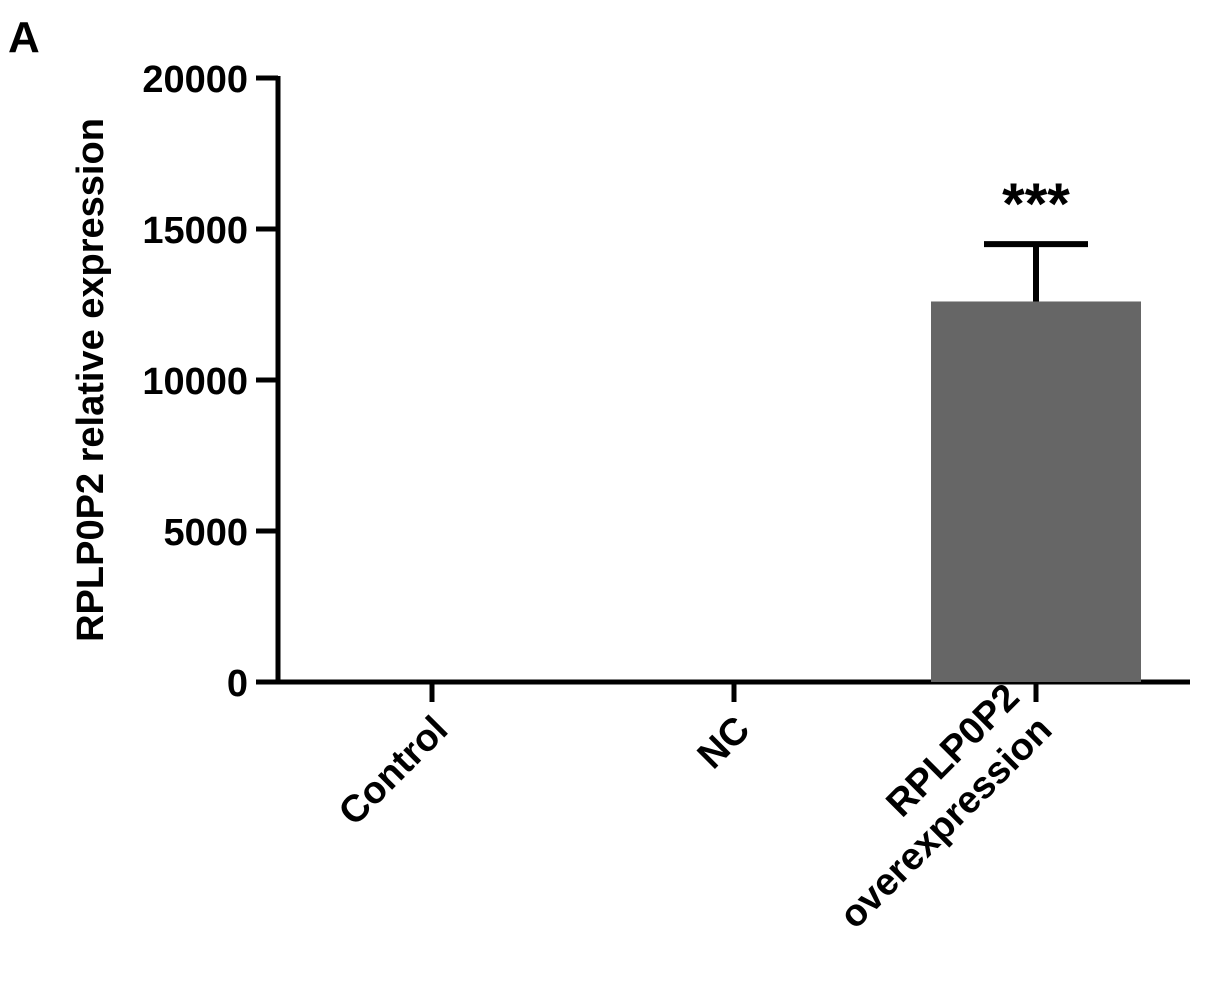  What do you see at coordinates (1036, 204) in the screenshot?
I see `significance-label: ***` at bounding box center [1036, 204].